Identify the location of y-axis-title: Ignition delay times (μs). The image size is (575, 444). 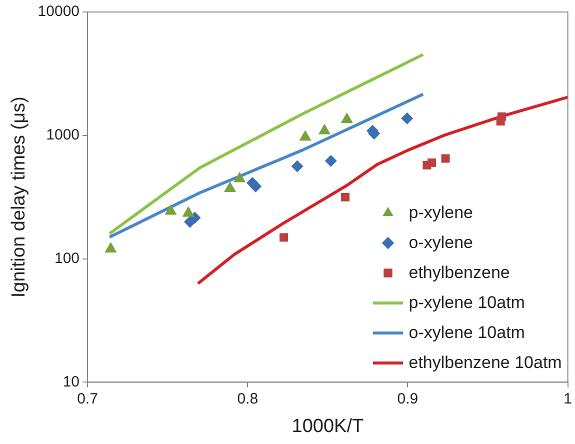
(19, 197).